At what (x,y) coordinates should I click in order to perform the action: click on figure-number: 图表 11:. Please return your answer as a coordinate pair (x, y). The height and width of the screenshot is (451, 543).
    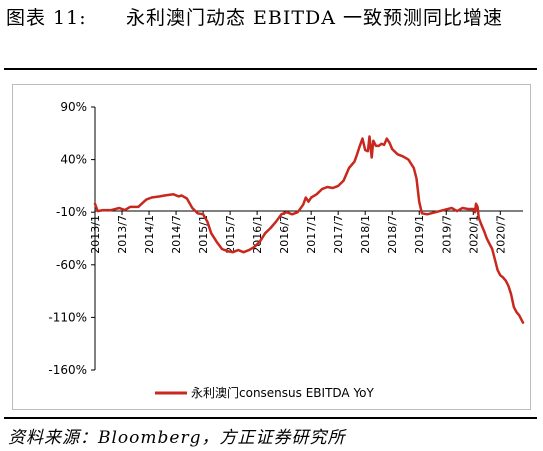
    Looking at the image, I should click on (46, 18).